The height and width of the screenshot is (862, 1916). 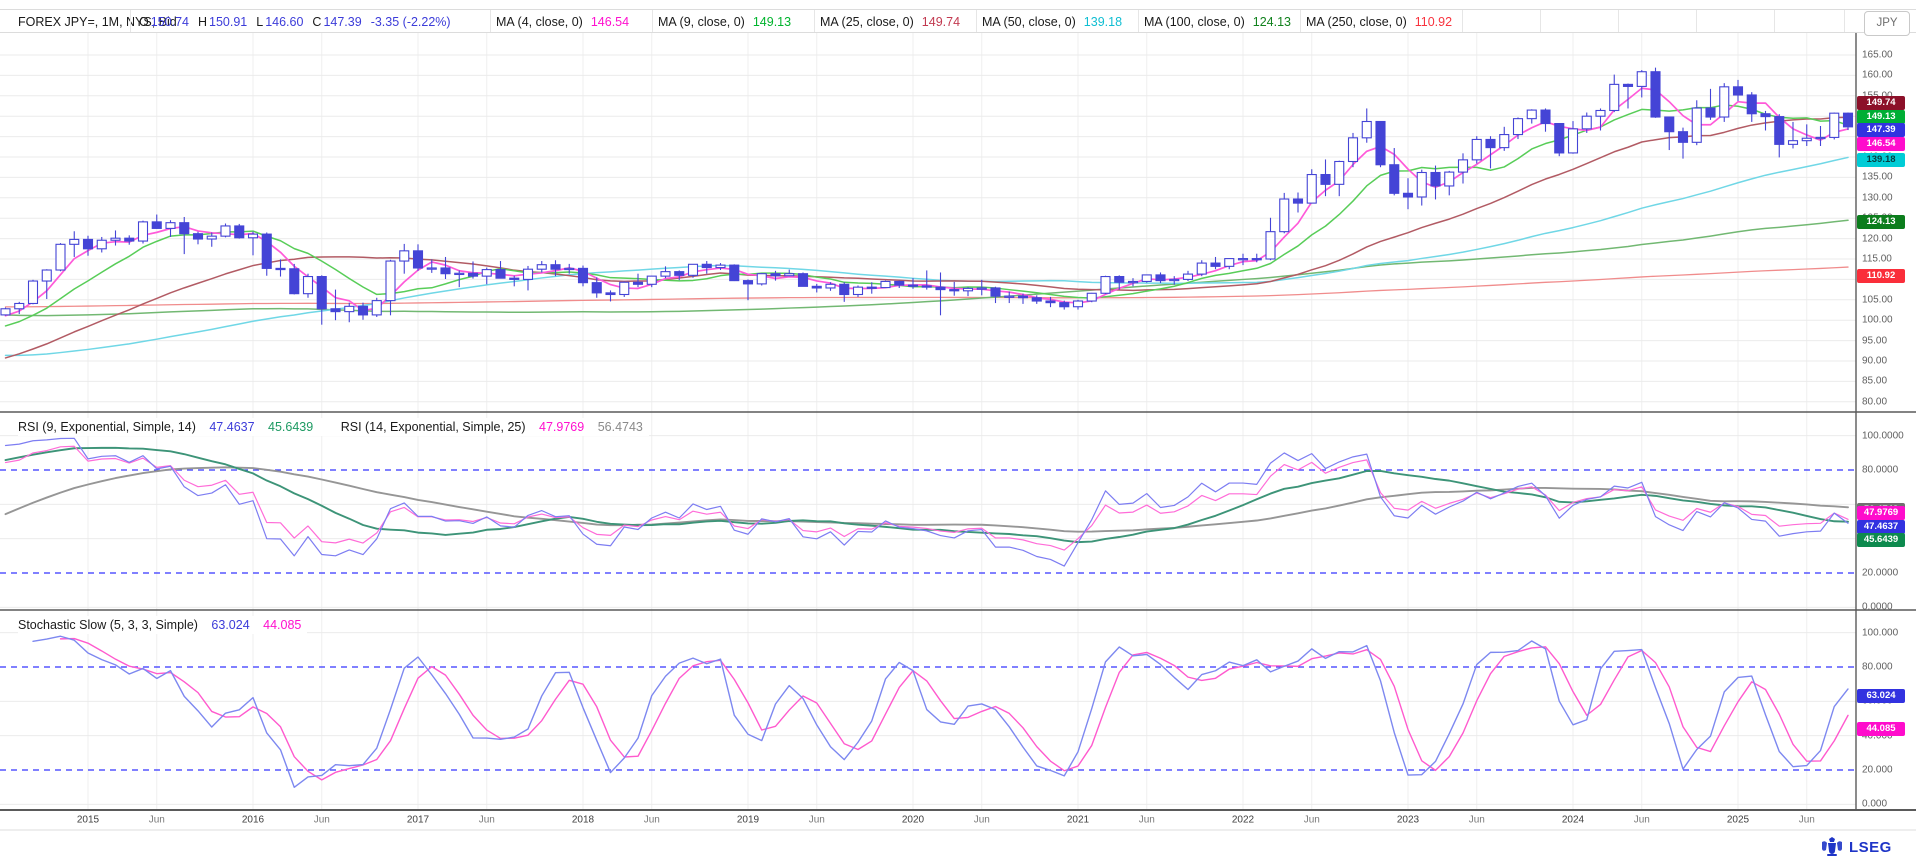 What do you see at coordinates (1881, 539) in the screenshot?
I see `rsi-axis-badge: 45.6439` at bounding box center [1881, 539].